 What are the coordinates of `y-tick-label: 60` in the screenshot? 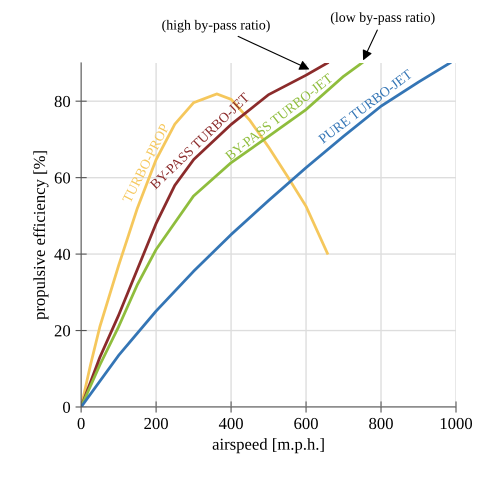 It's located at (62, 178).